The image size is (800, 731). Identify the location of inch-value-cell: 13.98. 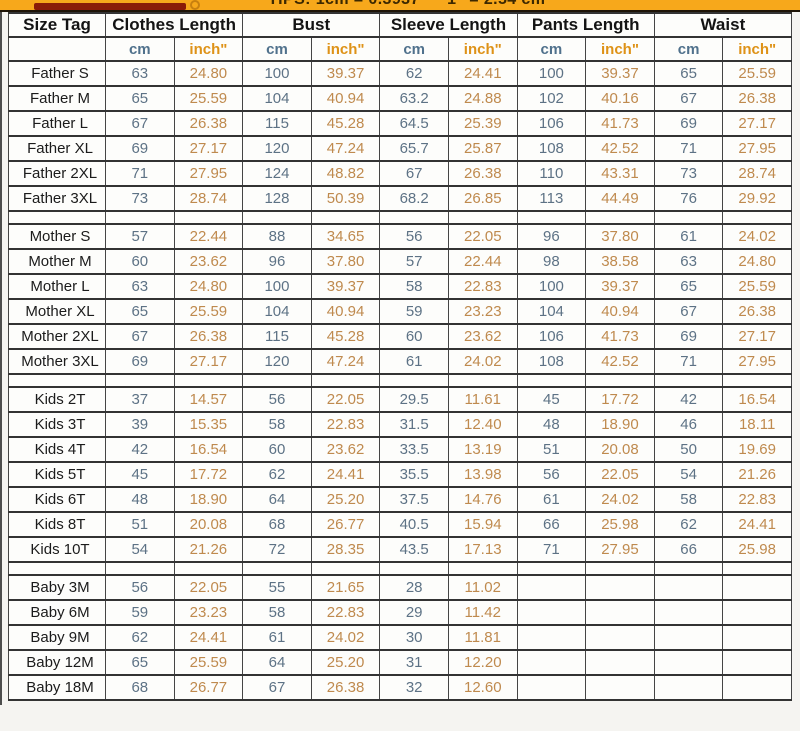
(482, 474).